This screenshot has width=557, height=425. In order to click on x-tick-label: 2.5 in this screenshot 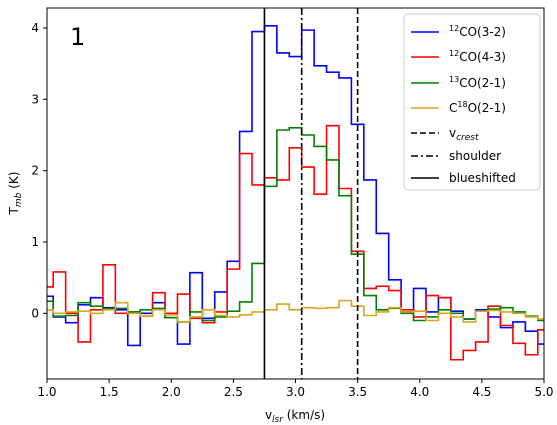, I will do `click(233, 392)`.